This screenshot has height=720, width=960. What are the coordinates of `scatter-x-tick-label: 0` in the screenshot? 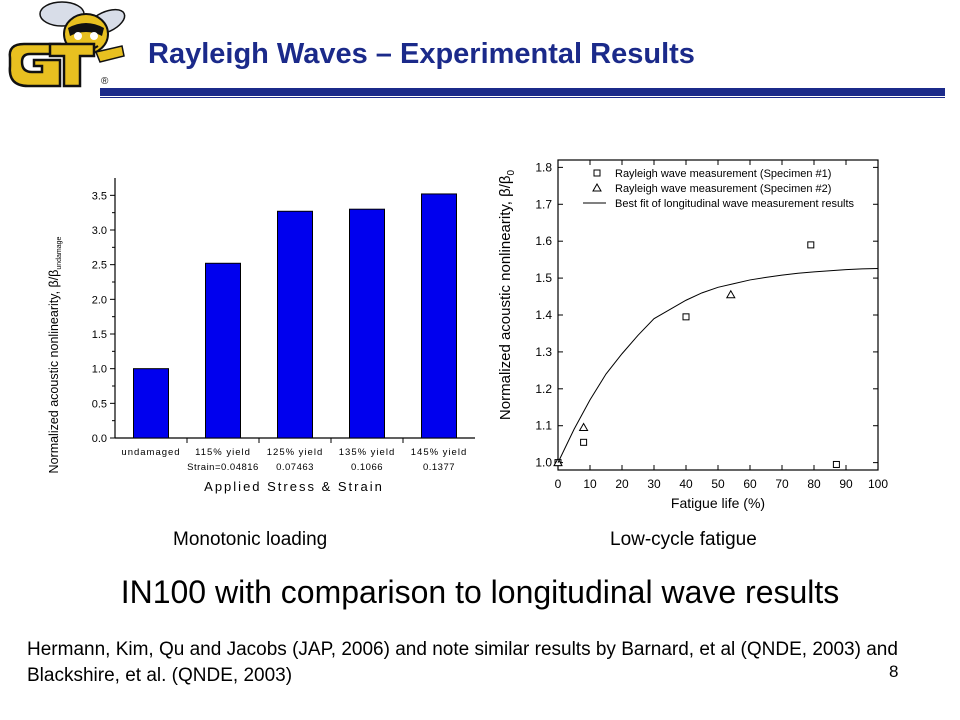 It's located at (558, 484).